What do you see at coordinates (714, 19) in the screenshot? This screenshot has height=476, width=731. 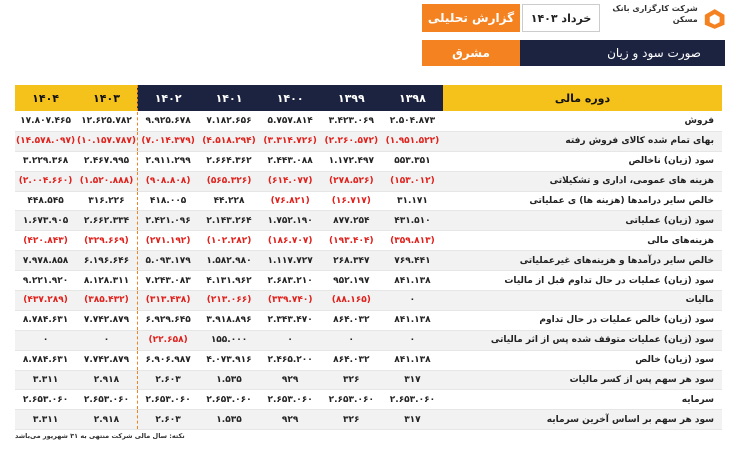 I see `logo-icon` at bounding box center [714, 19].